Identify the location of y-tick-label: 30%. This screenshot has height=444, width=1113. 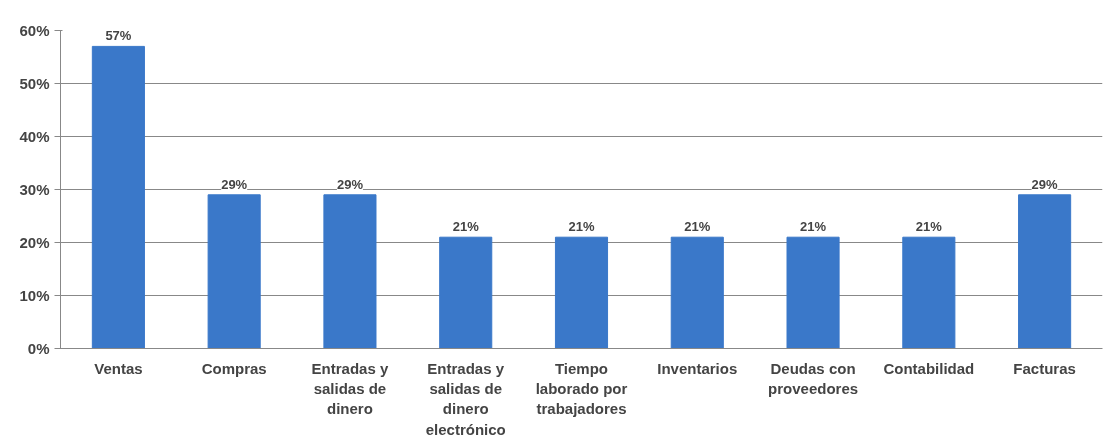
(34, 189).